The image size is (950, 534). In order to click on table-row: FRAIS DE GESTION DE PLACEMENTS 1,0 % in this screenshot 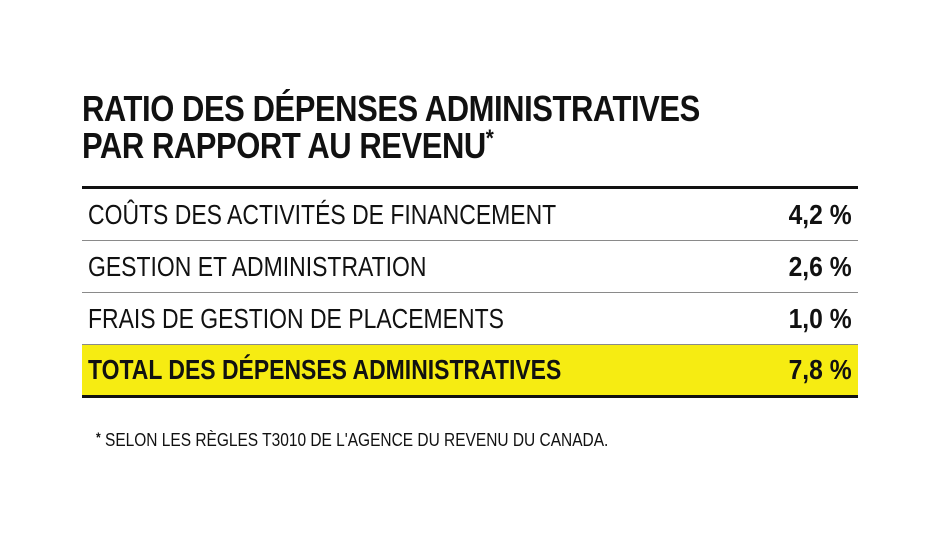, I will do `click(470, 319)`.